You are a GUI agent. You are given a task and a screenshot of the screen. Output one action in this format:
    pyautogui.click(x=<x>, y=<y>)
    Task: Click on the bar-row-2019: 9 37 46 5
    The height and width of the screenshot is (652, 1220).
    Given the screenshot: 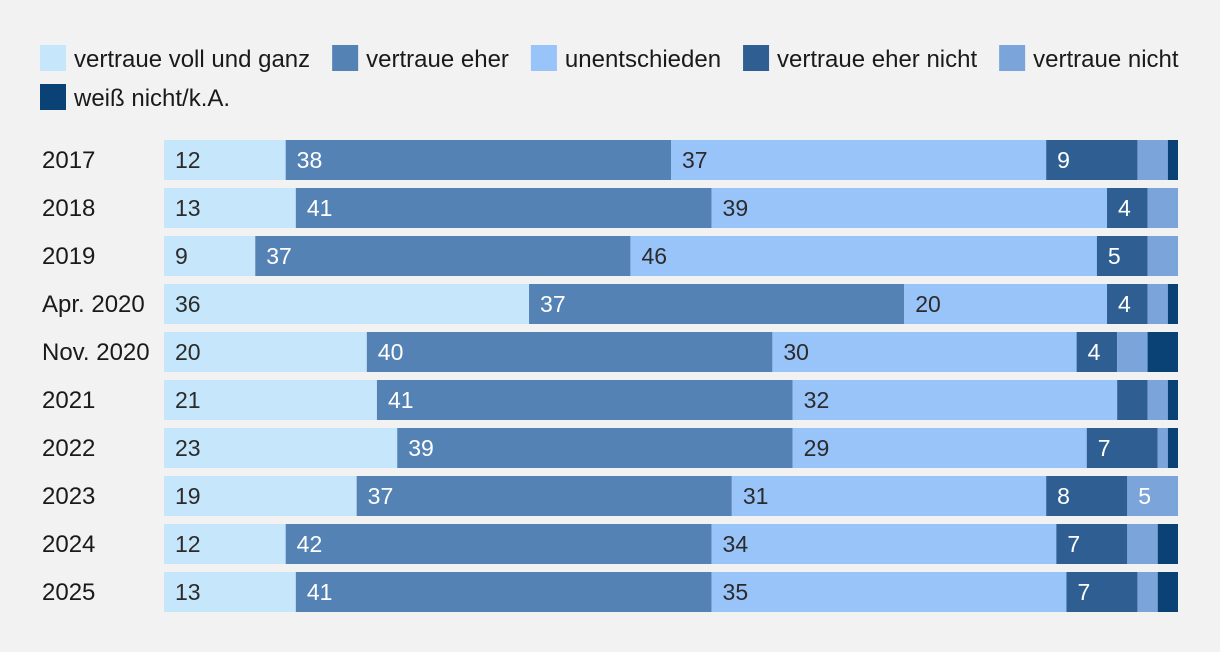 What is the action you would take?
    pyautogui.click(x=671, y=256)
    